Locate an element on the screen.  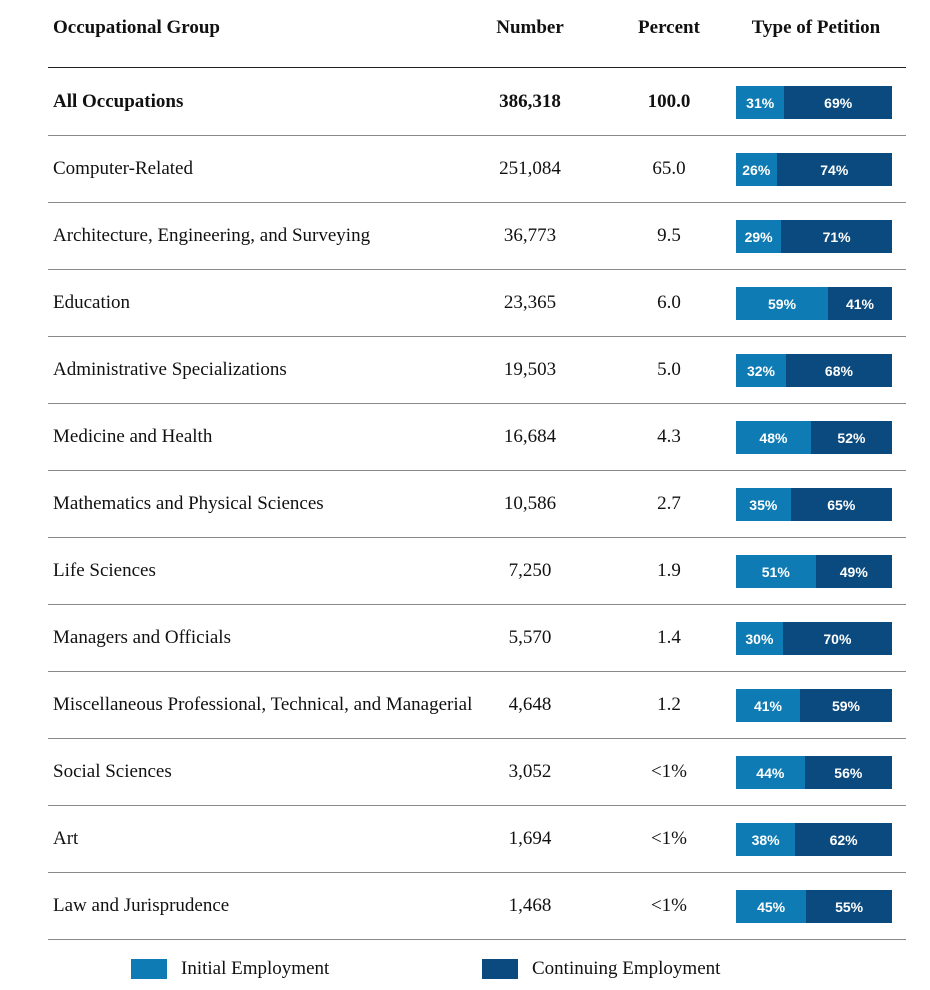
table-row: Law and Jurisprudence 1,468 <1% 45% 55% is located at coordinates (477, 906).